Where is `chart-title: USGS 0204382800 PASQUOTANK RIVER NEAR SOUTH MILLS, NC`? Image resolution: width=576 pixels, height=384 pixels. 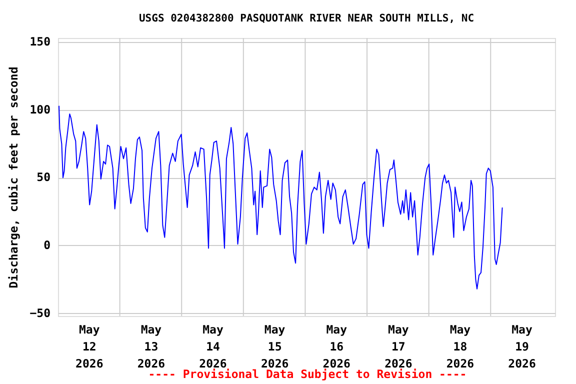
chart-title: USGS 0204382800 PASQUOTANK RIVER NEAR SOUTH MILLS, NC is located at coordinates (306, 18).